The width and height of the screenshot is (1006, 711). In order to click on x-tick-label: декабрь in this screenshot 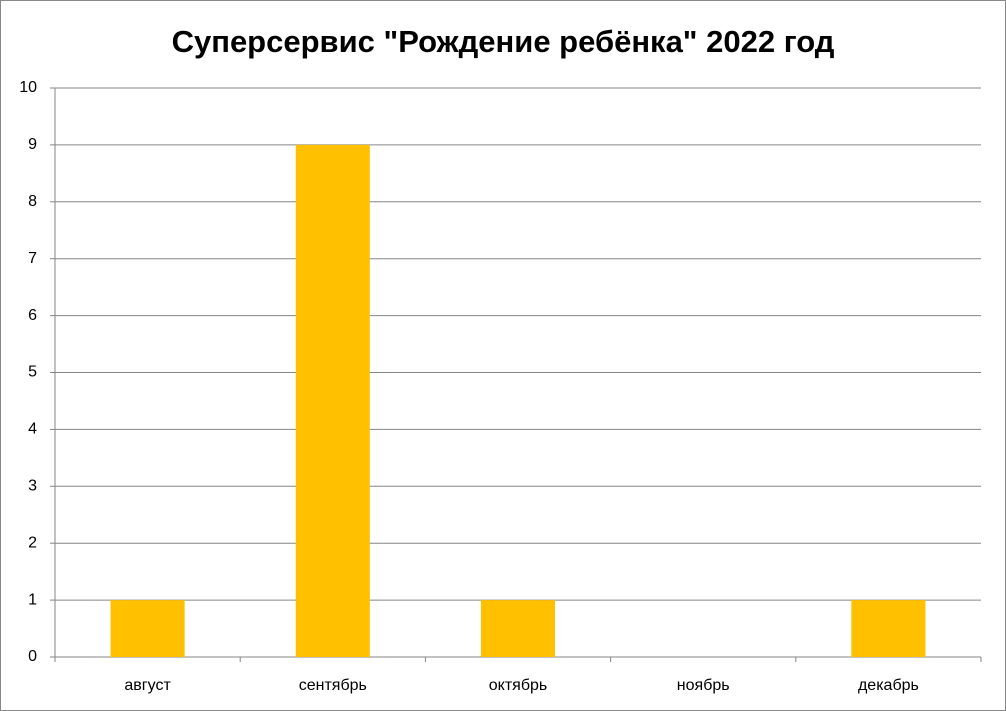, I will do `click(888, 685)`.